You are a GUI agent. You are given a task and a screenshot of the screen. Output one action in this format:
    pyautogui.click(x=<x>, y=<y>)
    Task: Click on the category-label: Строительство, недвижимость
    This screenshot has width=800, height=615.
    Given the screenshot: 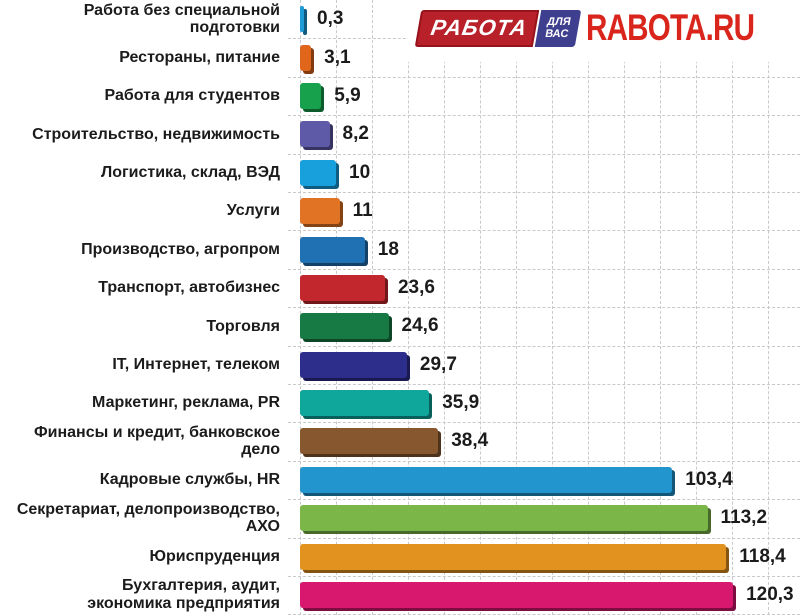 What is the action you would take?
    pyautogui.click(x=156, y=134)
    